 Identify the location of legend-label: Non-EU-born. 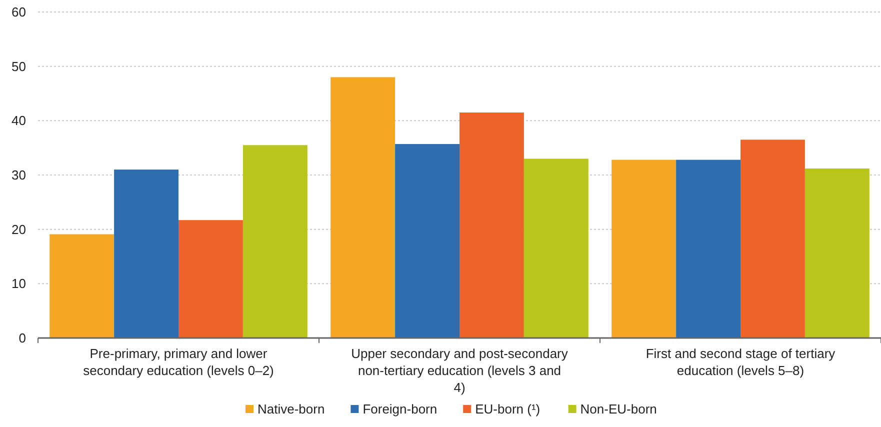
(618, 409).